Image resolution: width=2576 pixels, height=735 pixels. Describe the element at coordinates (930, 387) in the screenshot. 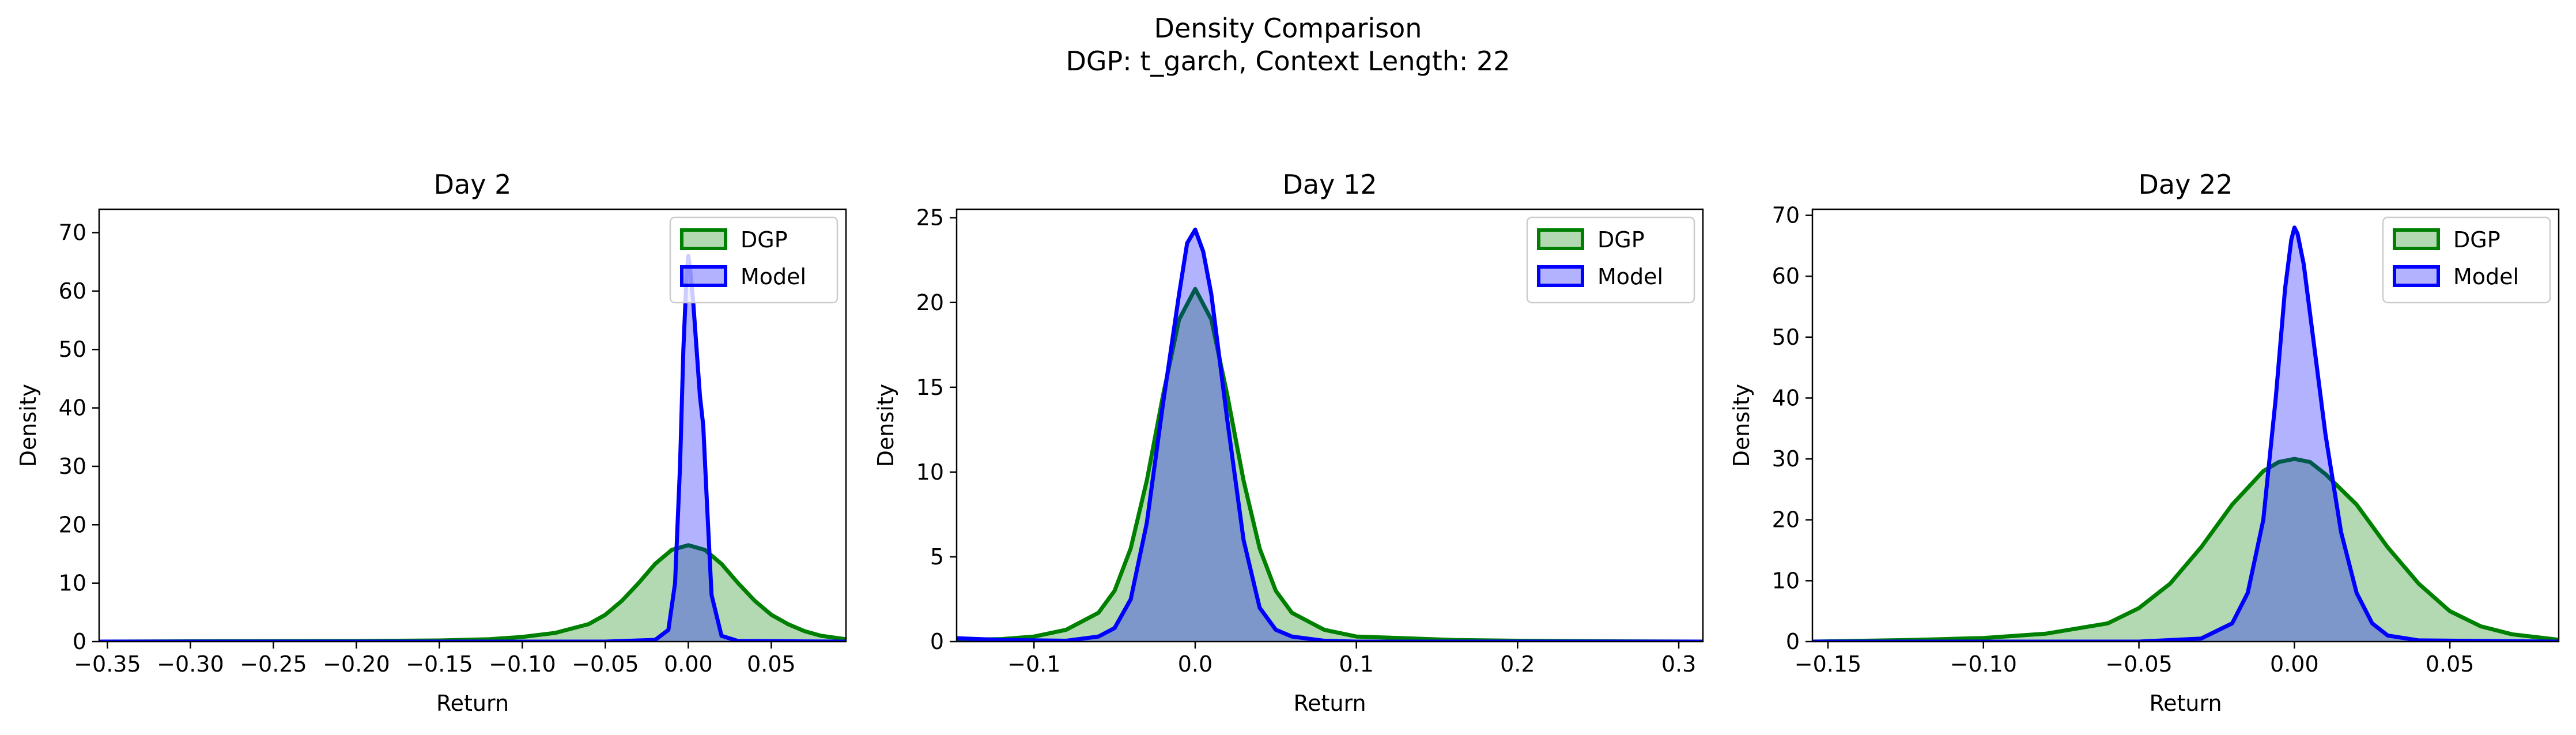

I see `y-tick-label: 15` at that location.